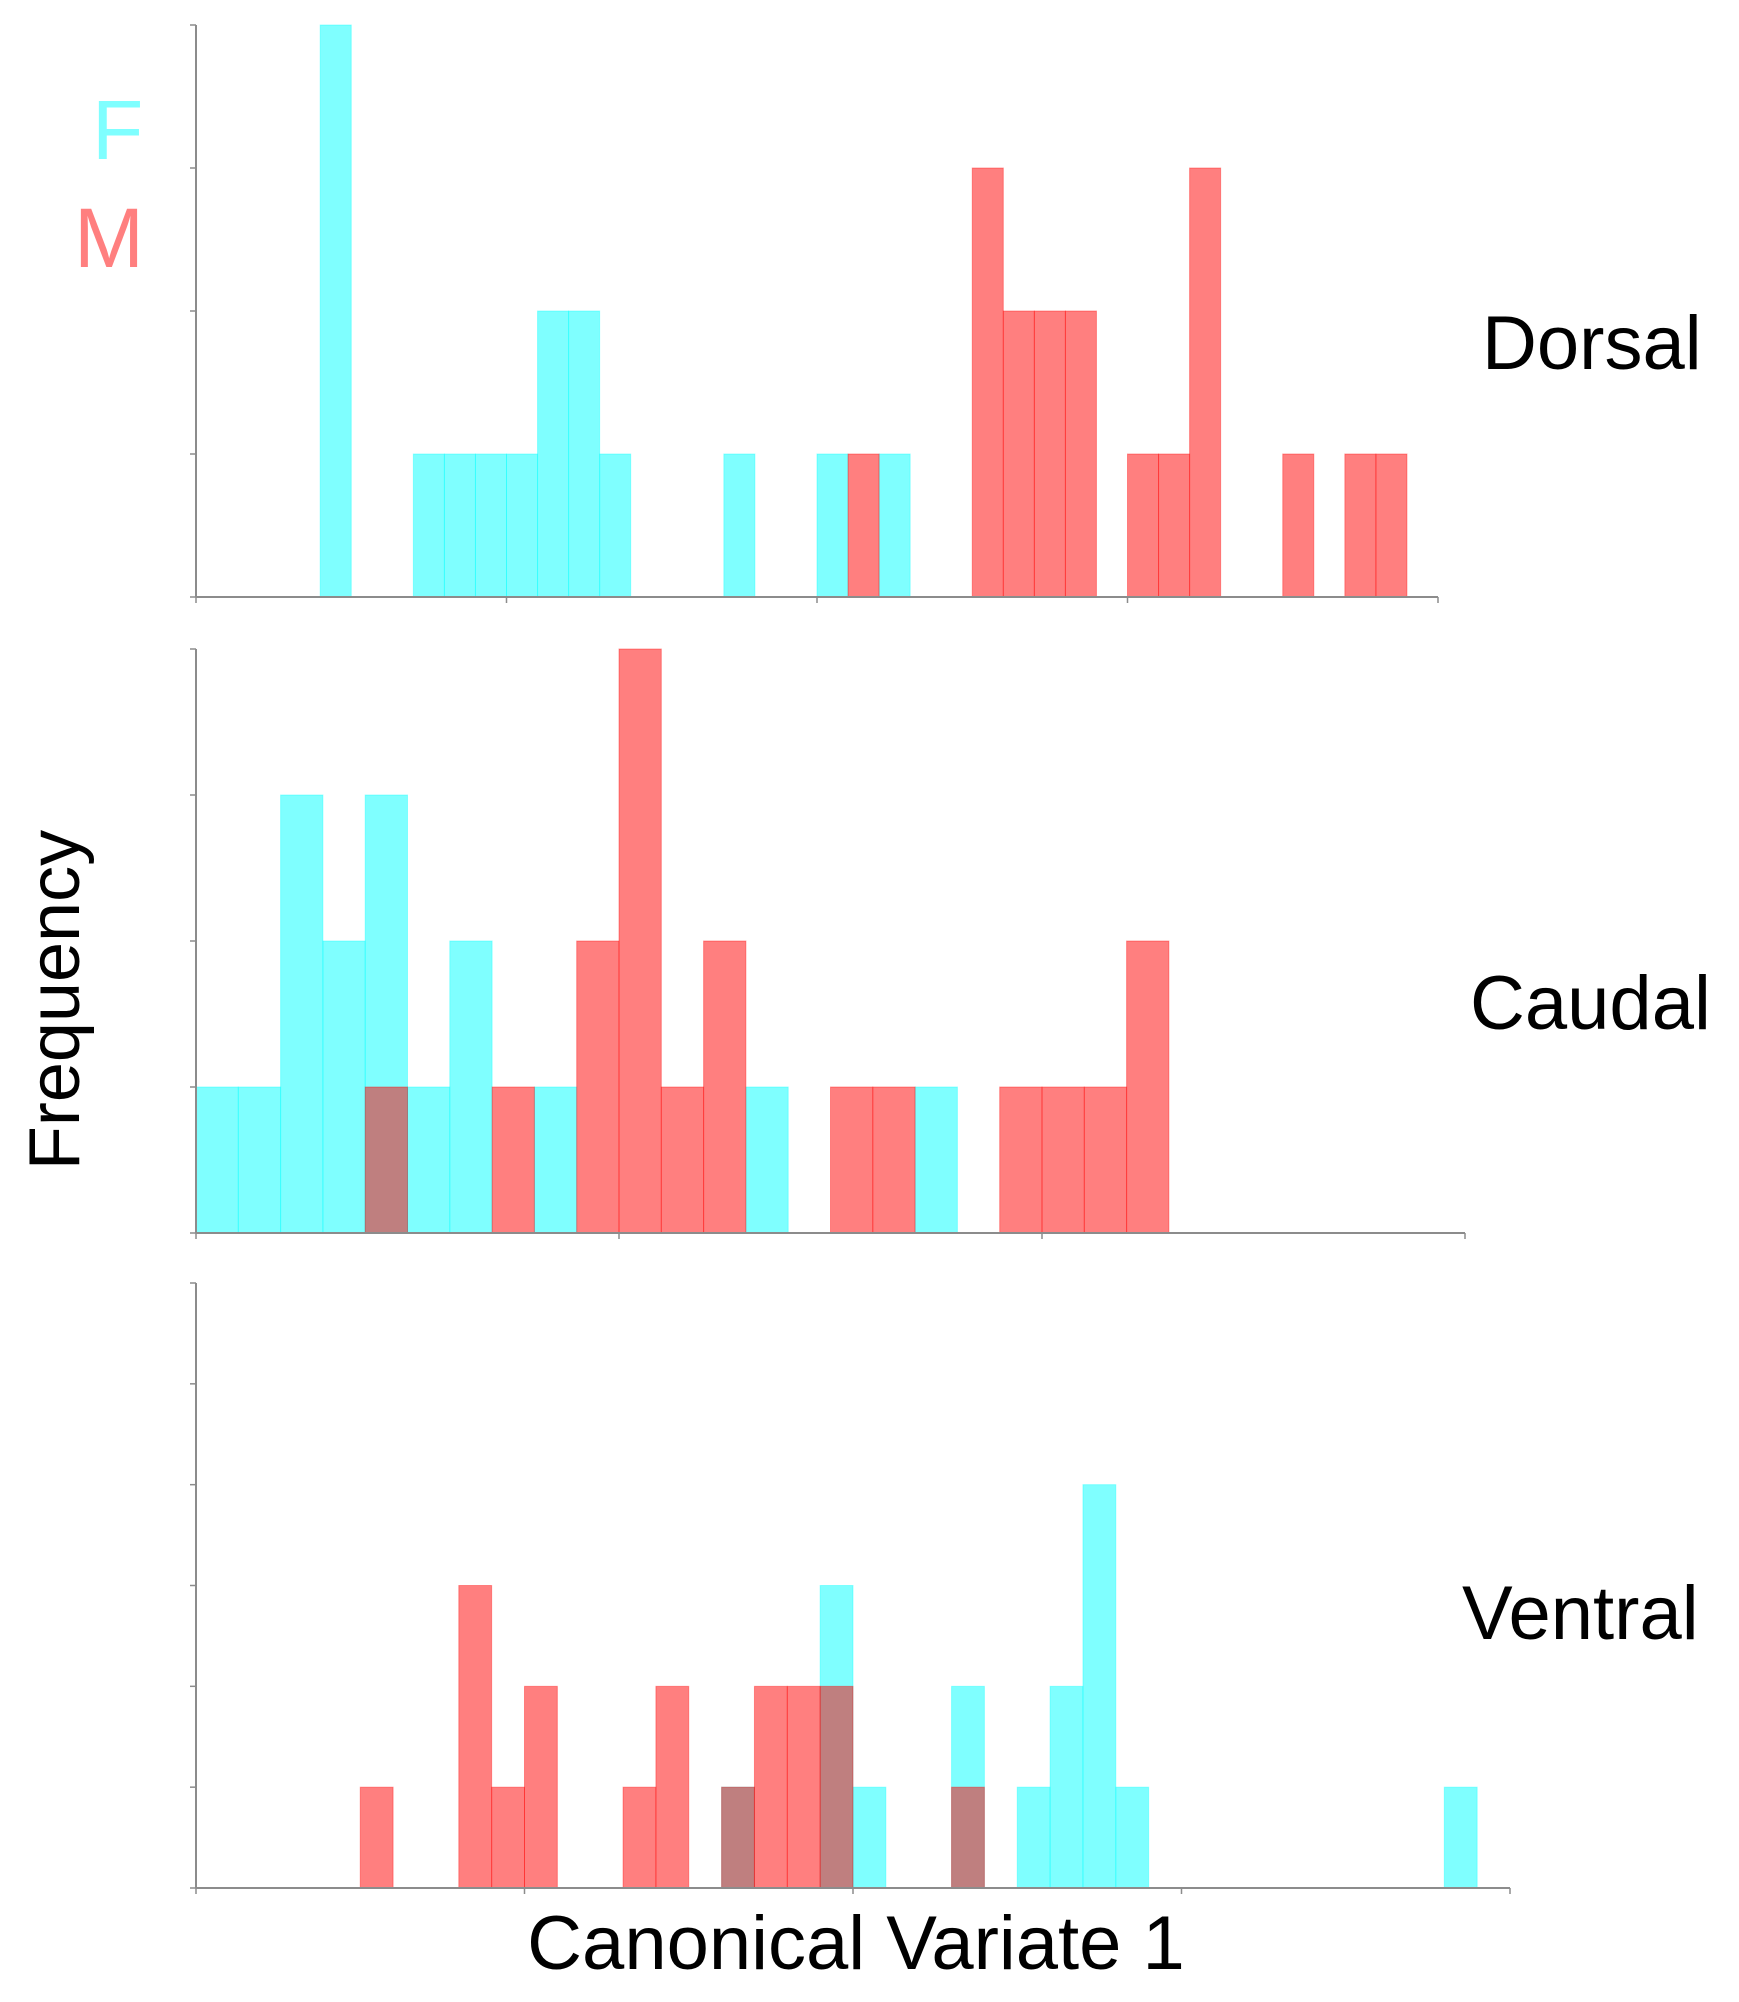 The width and height of the screenshot is (1739, 2002). What do you see at coordinates (856, 1943) in the screenshot?
I see `x-axis-label: Canonical Variate 1` at bounding box center [856, 1943].